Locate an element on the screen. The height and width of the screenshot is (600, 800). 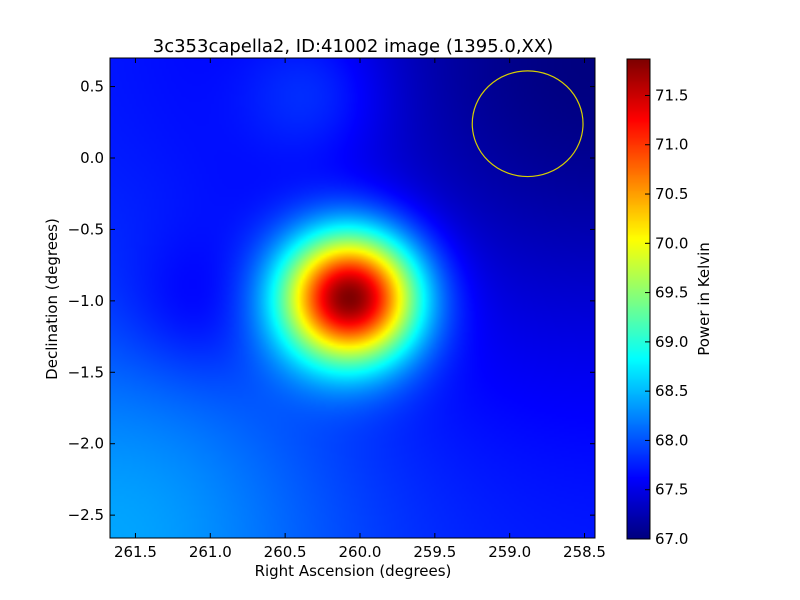
x-tick-label: 259.5 is located at coordinates (434, 552).